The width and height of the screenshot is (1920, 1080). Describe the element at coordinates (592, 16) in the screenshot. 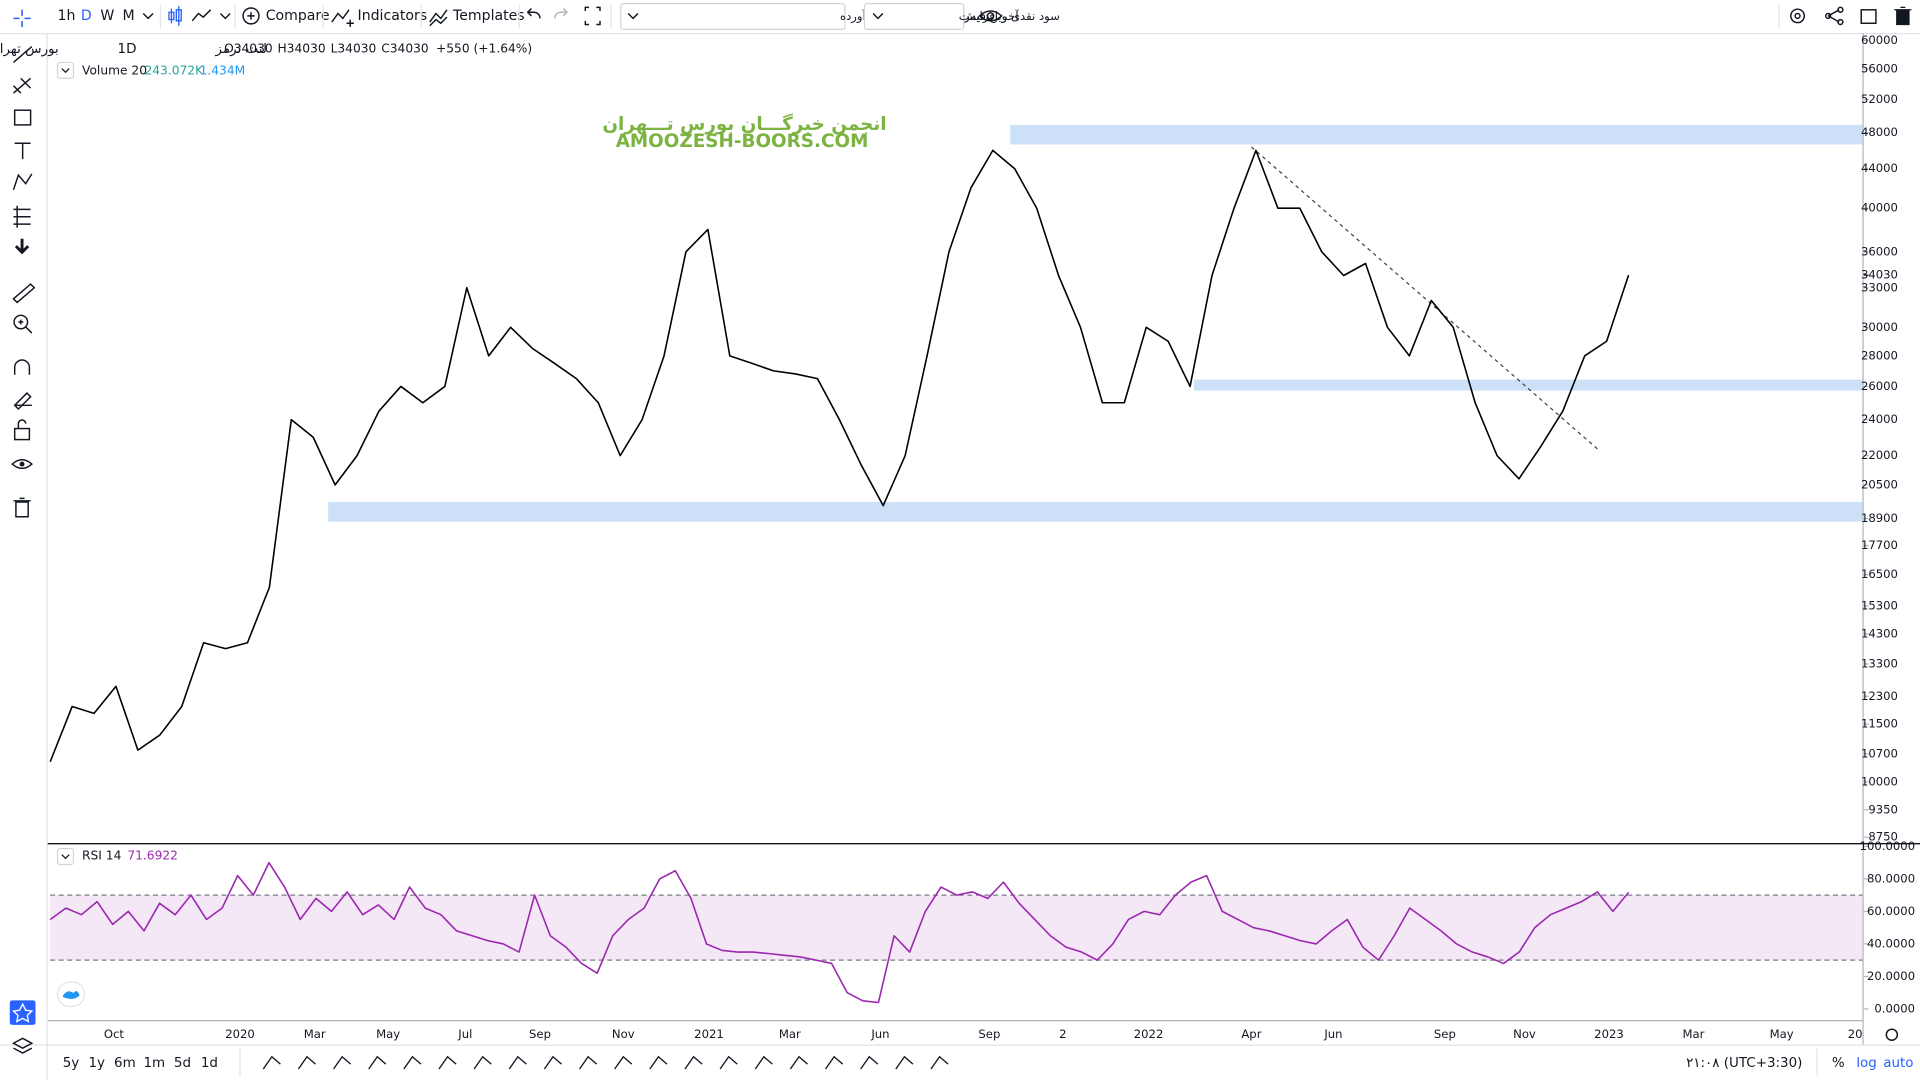

I see `fullscreen-icon` at that location.